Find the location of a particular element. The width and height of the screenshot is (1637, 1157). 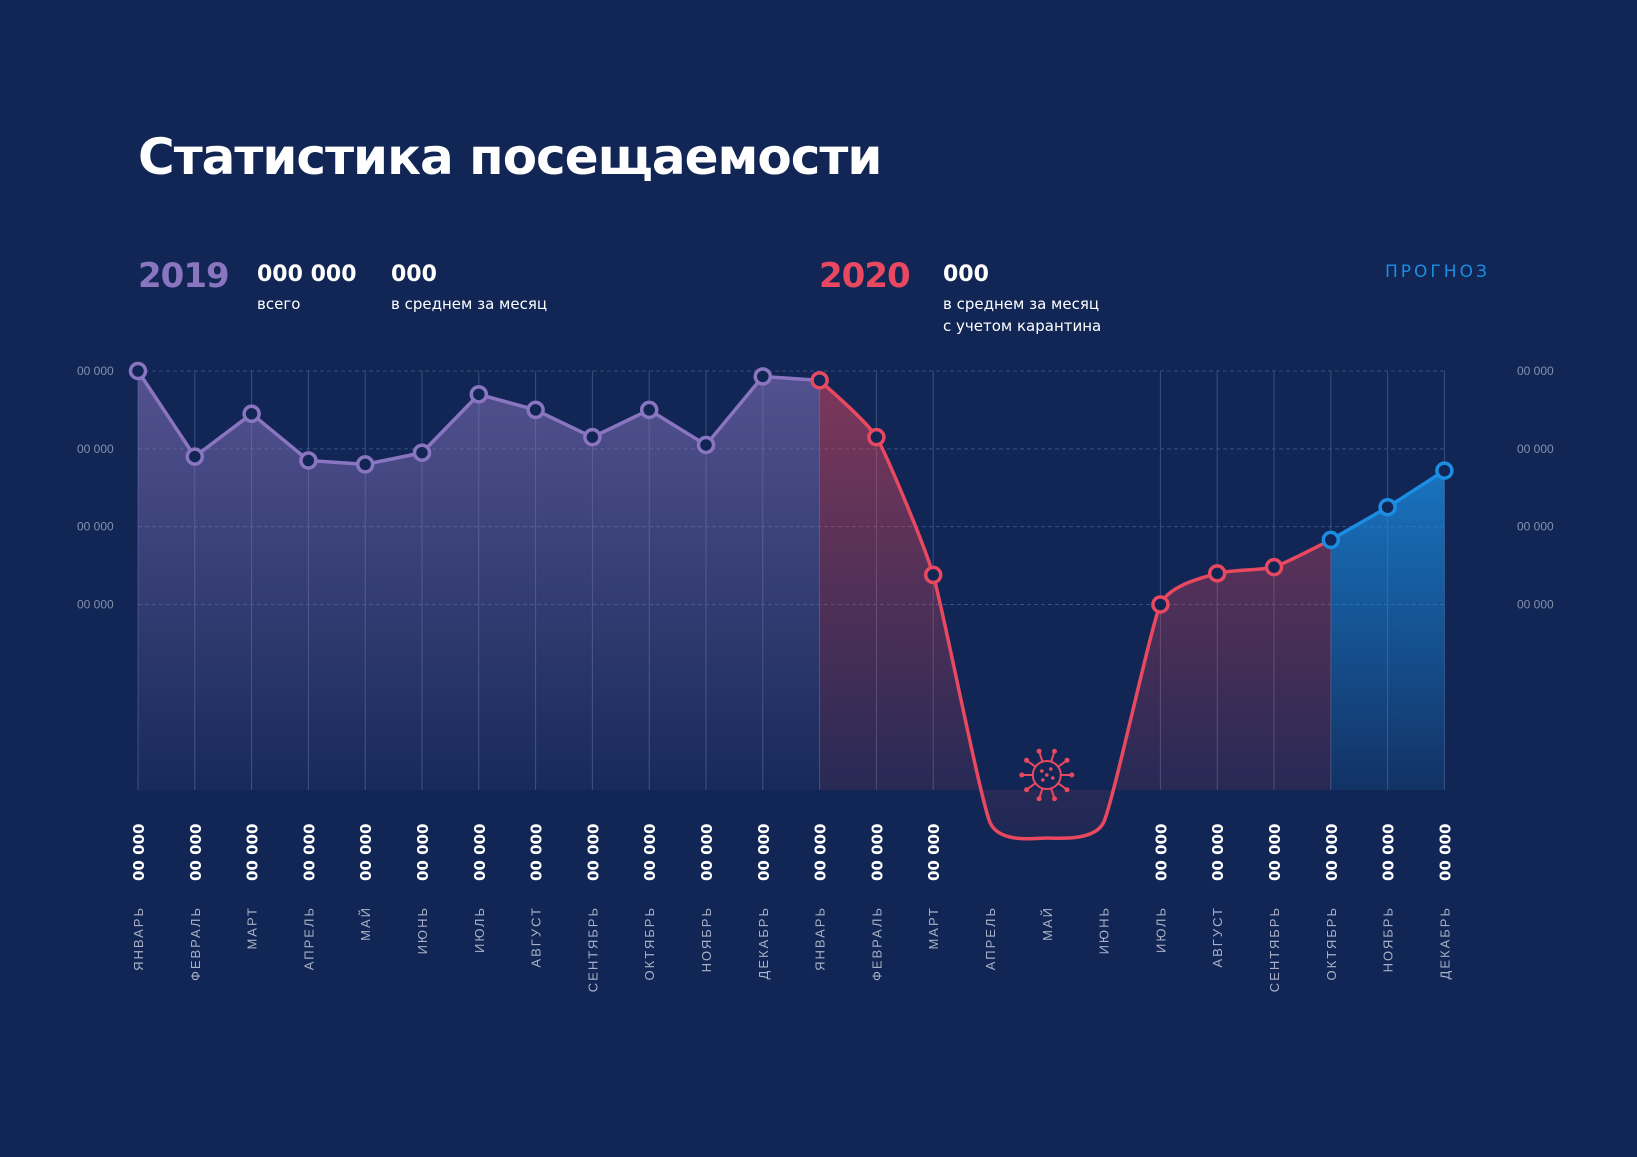

month-label: ОКТЯБРЬ is located at coordinates (649, 943).